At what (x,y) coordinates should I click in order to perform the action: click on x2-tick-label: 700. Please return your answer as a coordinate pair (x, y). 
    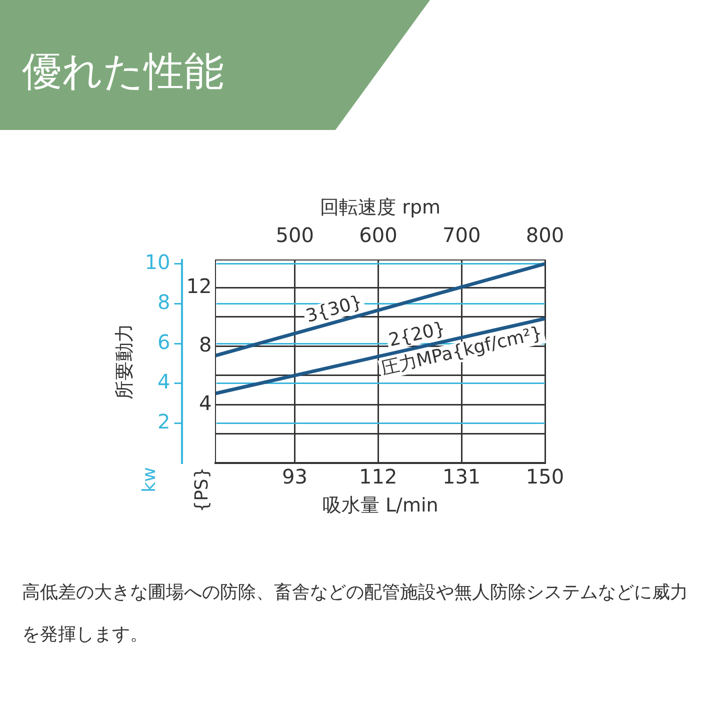
    Looking at the image, I should click on (461, 235).